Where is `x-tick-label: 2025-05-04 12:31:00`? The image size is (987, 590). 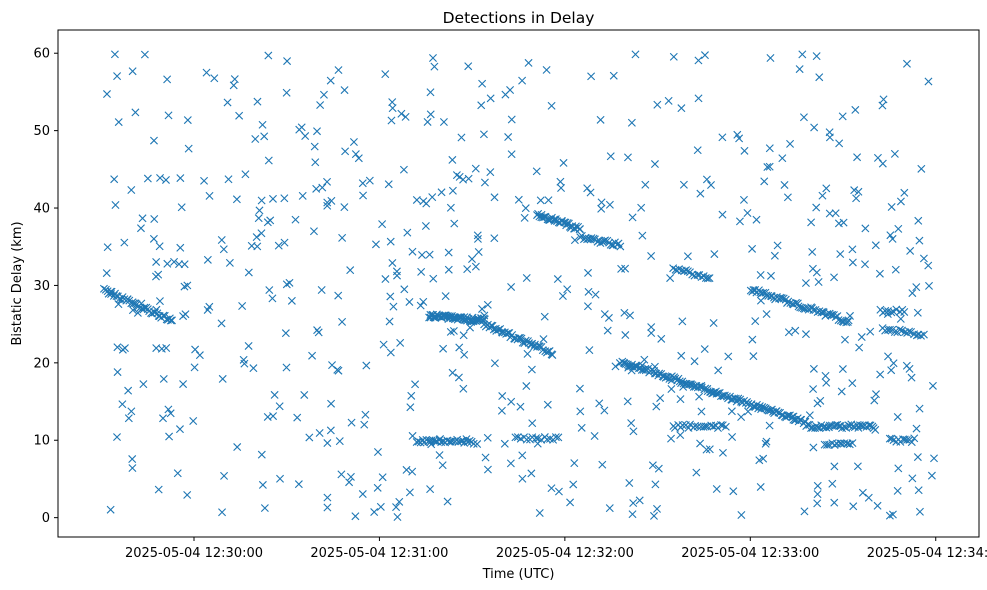 x-tick-label: 2025-05-04 12:31:00 is located at coordinates (379, 553).